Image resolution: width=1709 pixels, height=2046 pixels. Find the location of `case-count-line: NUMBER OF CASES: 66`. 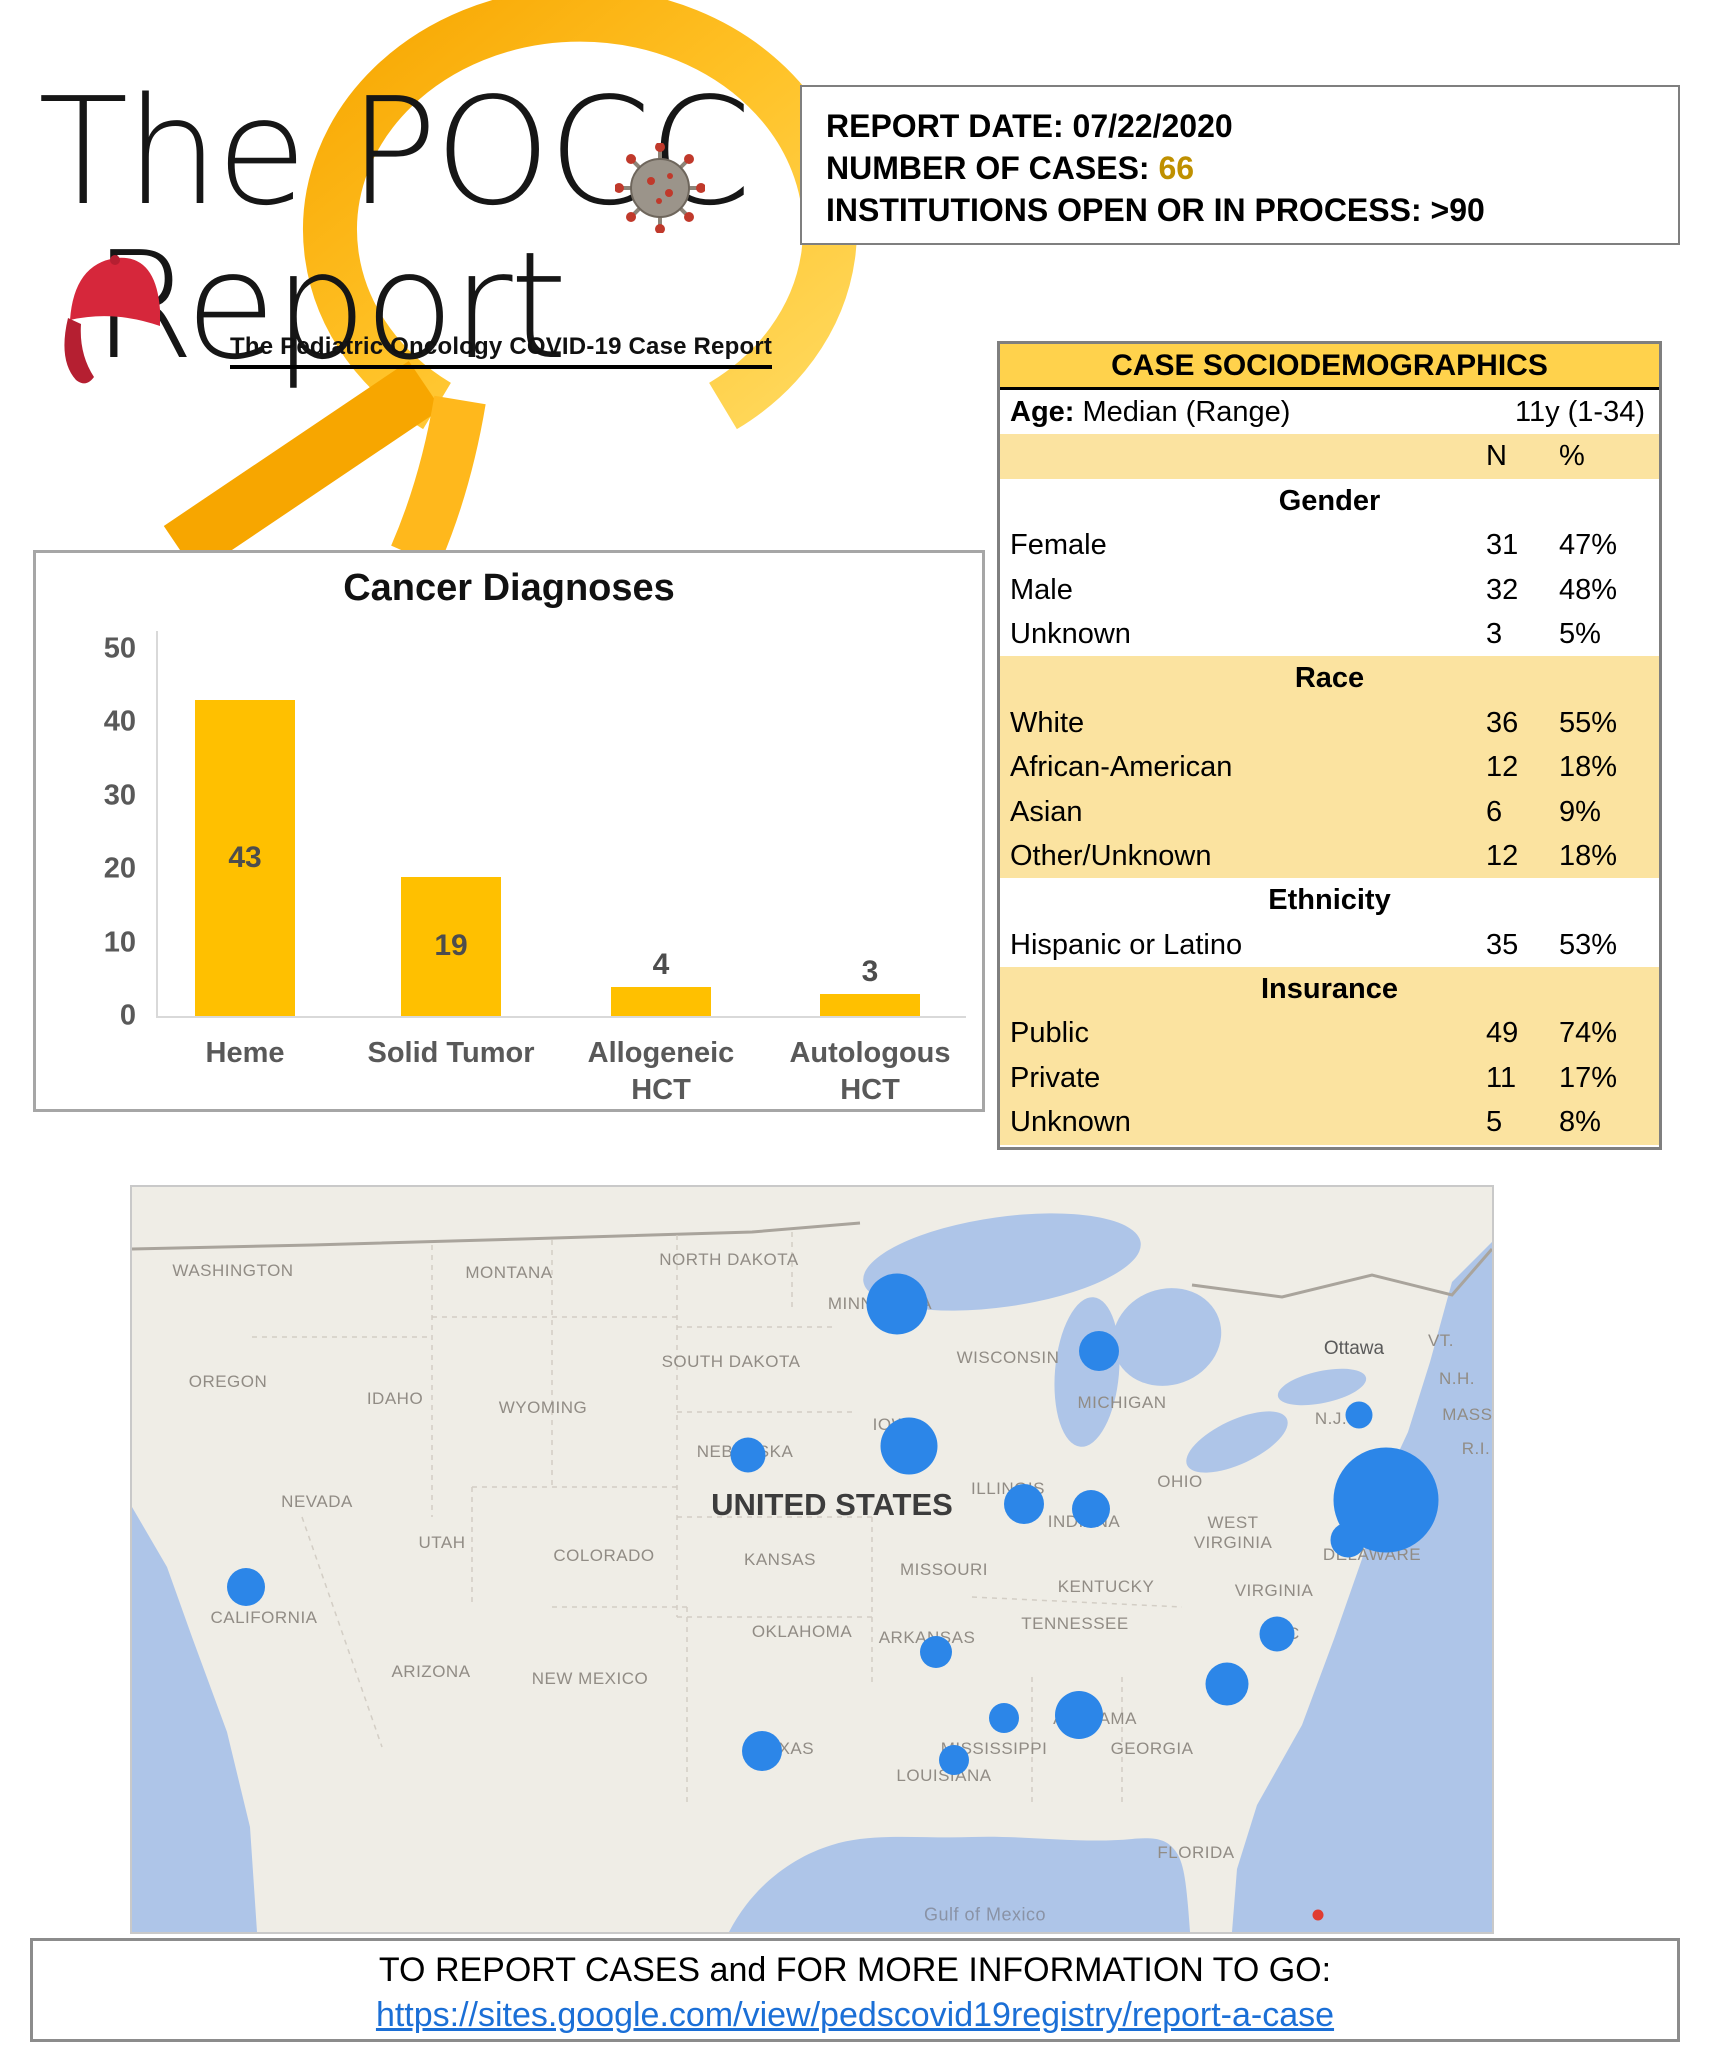

case-count-line: NUMBER OF CASES: 66 is located at coordinates (1240, 168).